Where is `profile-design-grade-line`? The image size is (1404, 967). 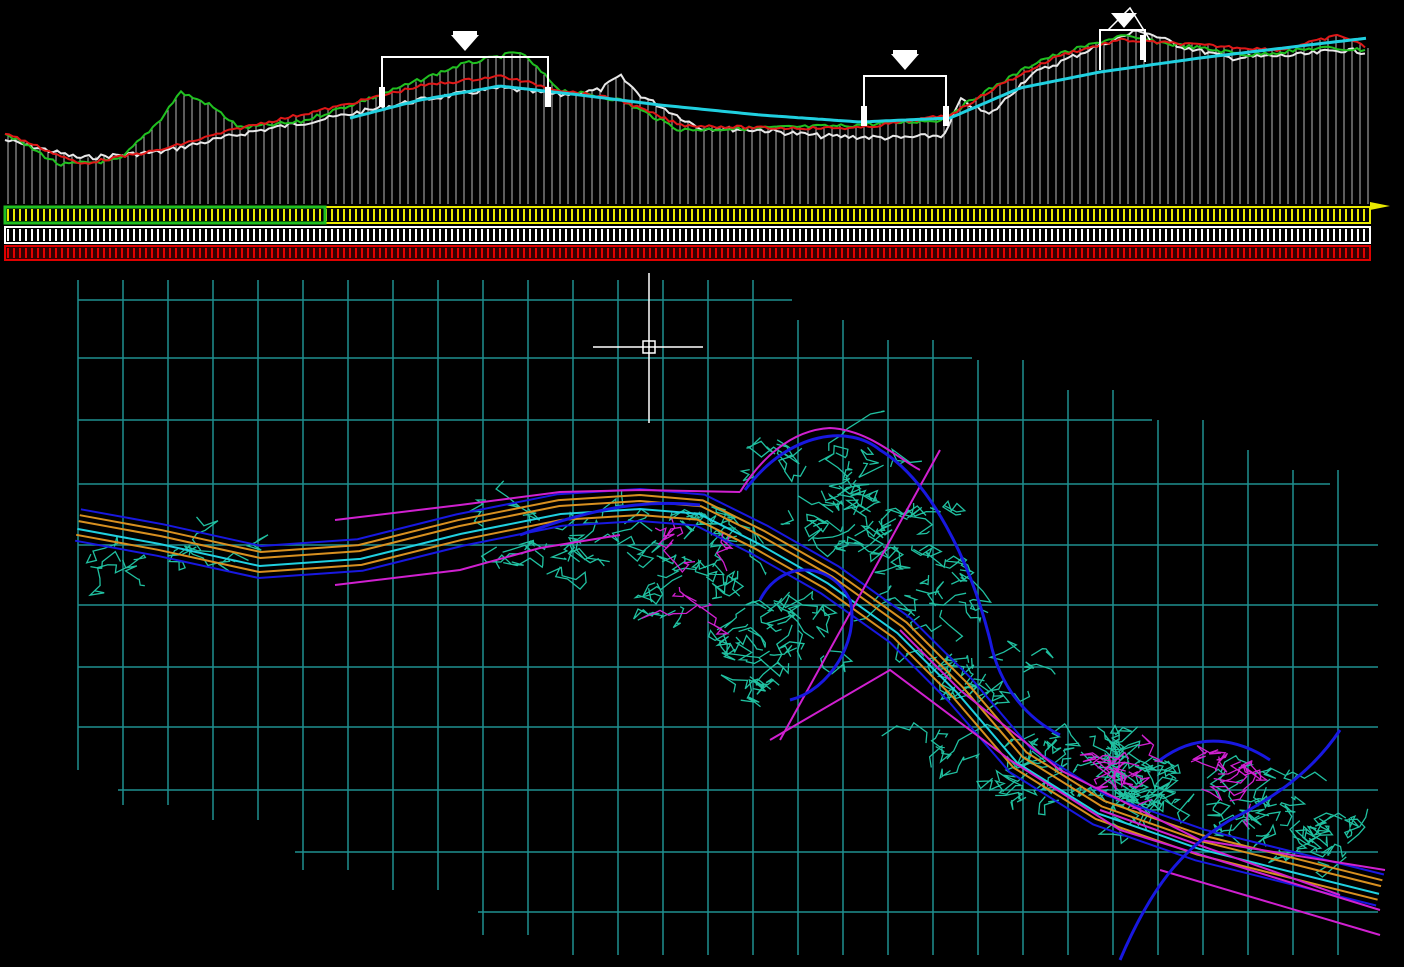 profile-design-grade-line is located at coordinates (858, 80).